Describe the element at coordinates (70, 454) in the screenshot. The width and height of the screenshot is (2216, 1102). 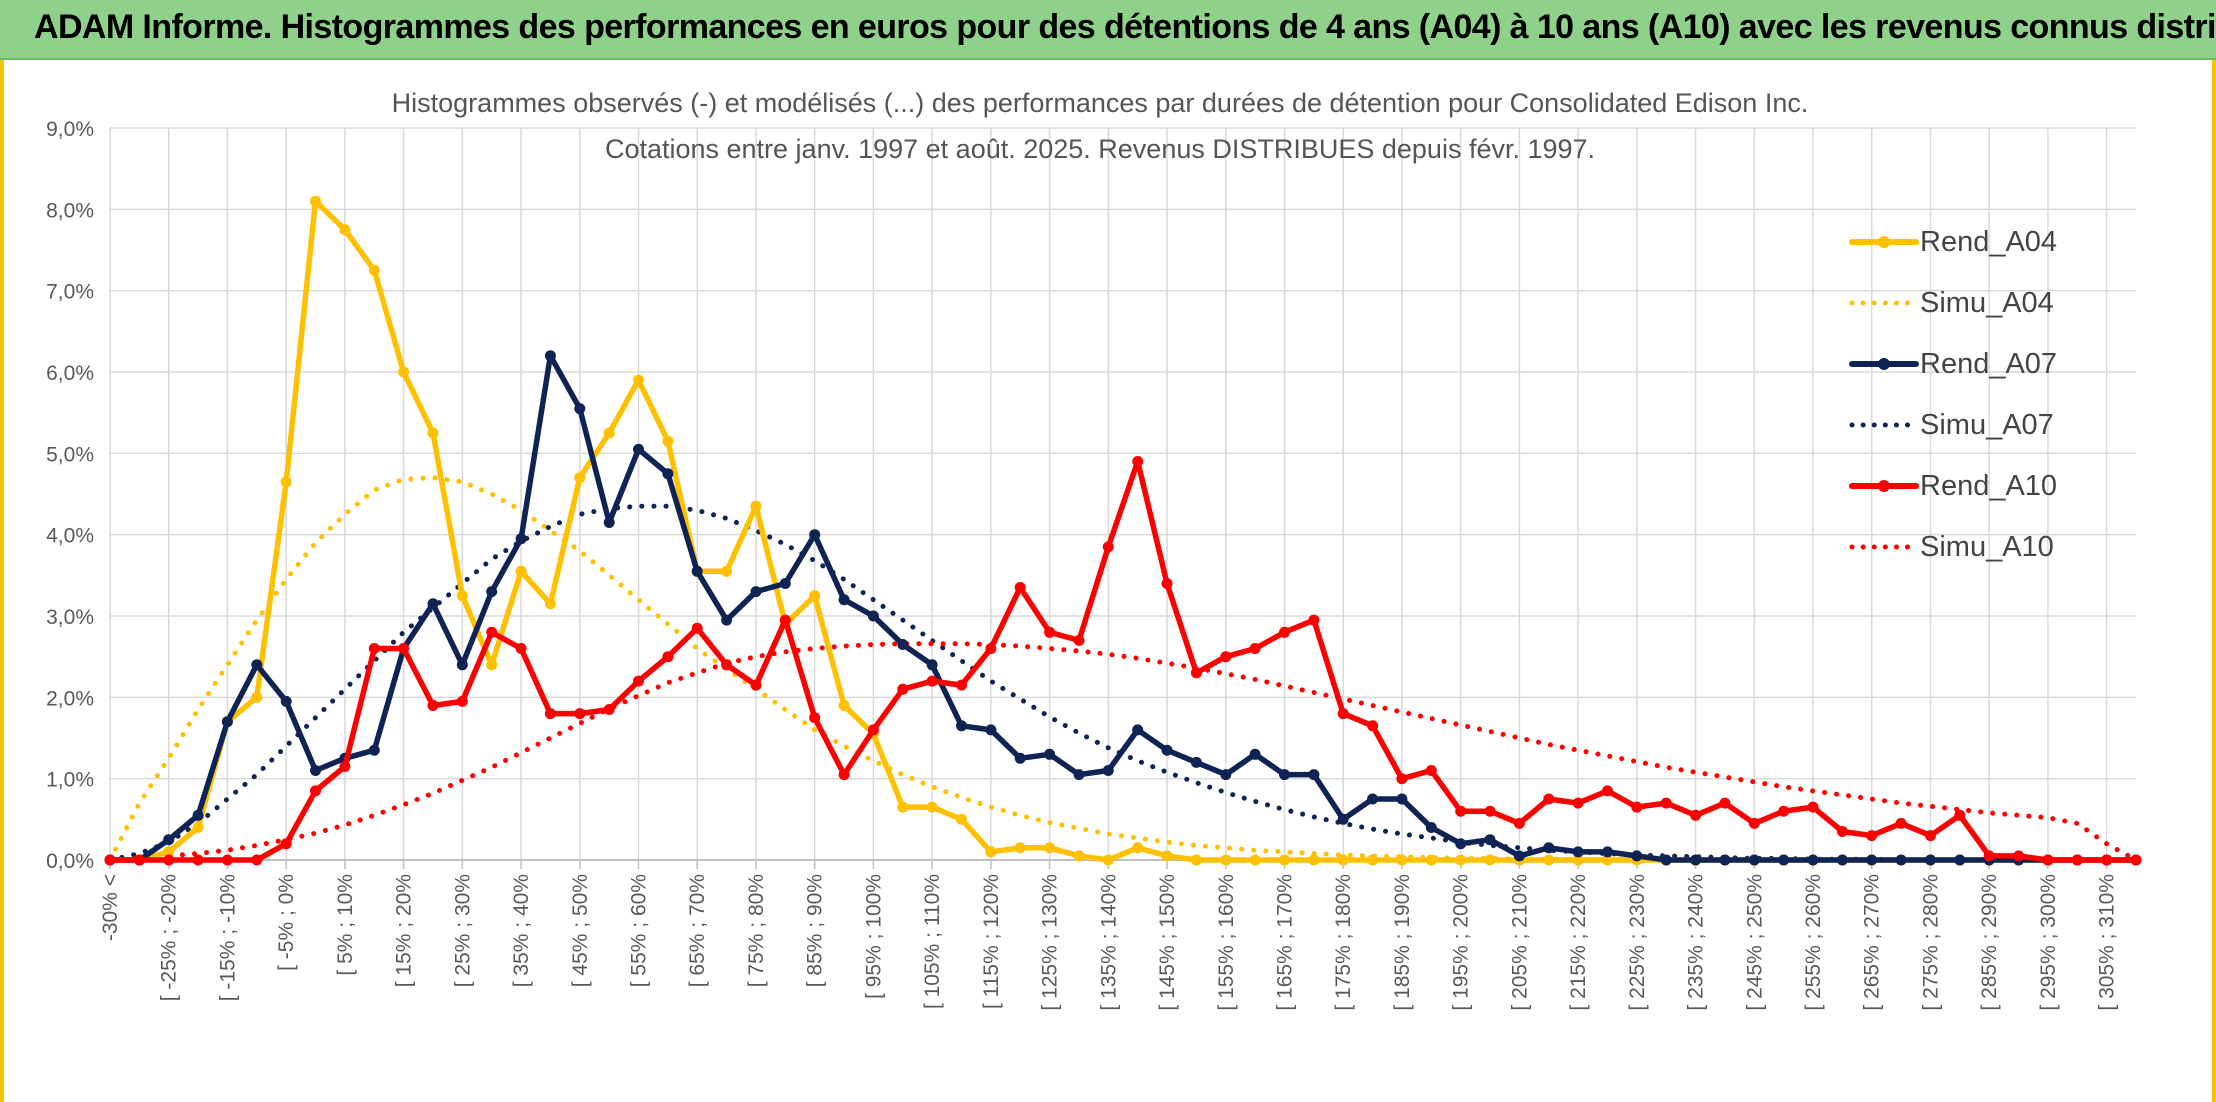
I see `y-tick-label: 5,0%` at that location.